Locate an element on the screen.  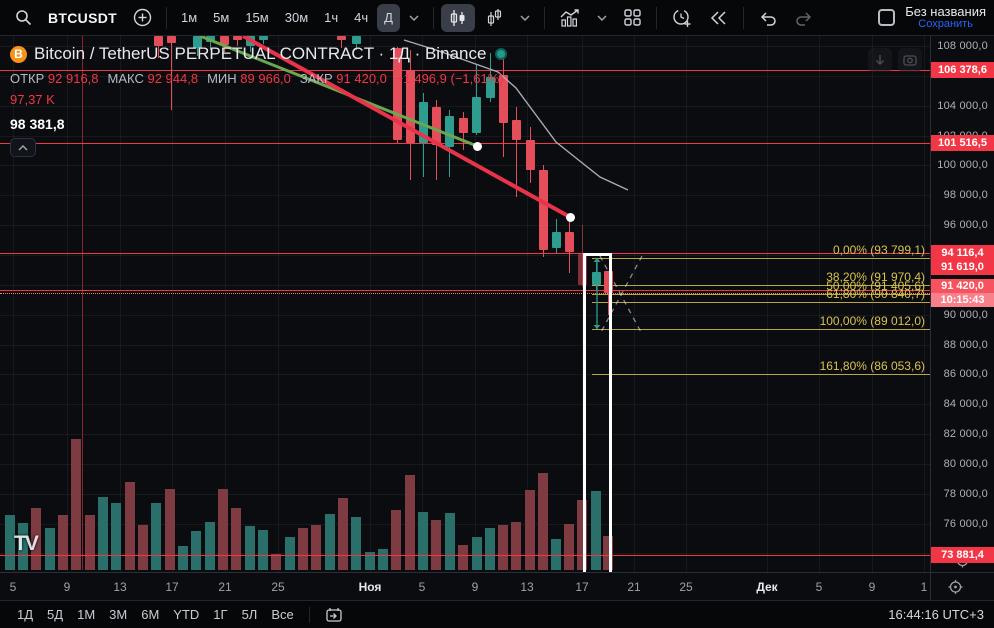
timeframe-15м: 15м is located at coordinates (257, 17).